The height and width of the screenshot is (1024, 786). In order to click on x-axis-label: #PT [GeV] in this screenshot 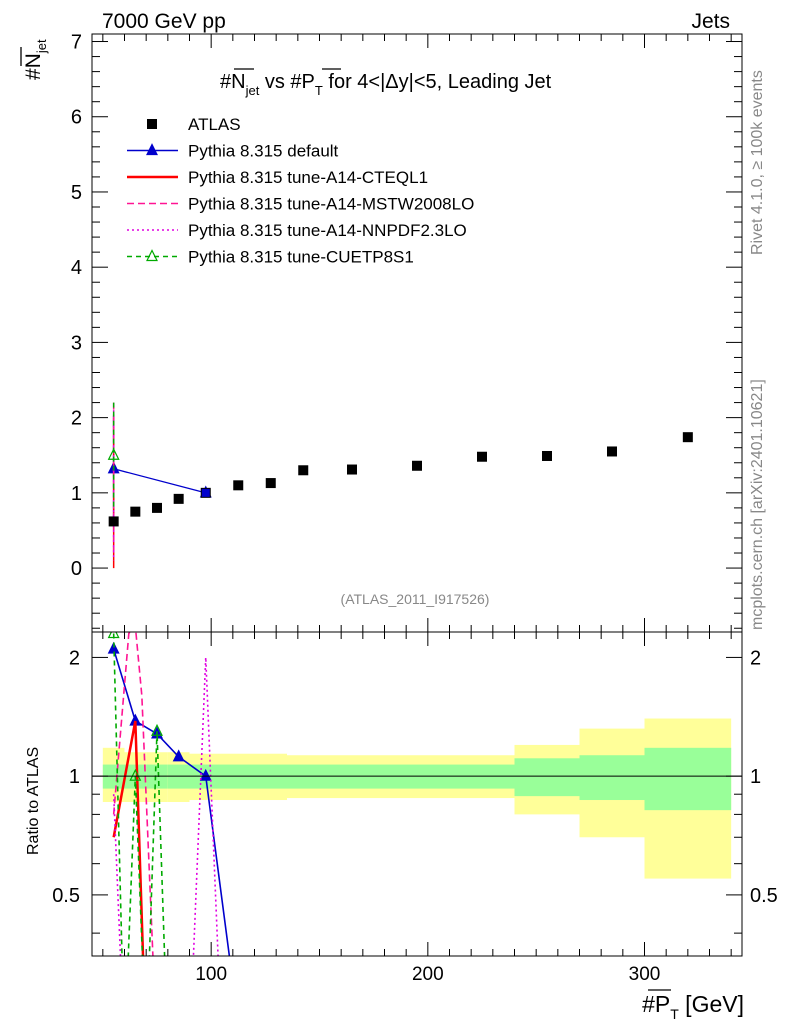, I will do `click(693, 1005)`.